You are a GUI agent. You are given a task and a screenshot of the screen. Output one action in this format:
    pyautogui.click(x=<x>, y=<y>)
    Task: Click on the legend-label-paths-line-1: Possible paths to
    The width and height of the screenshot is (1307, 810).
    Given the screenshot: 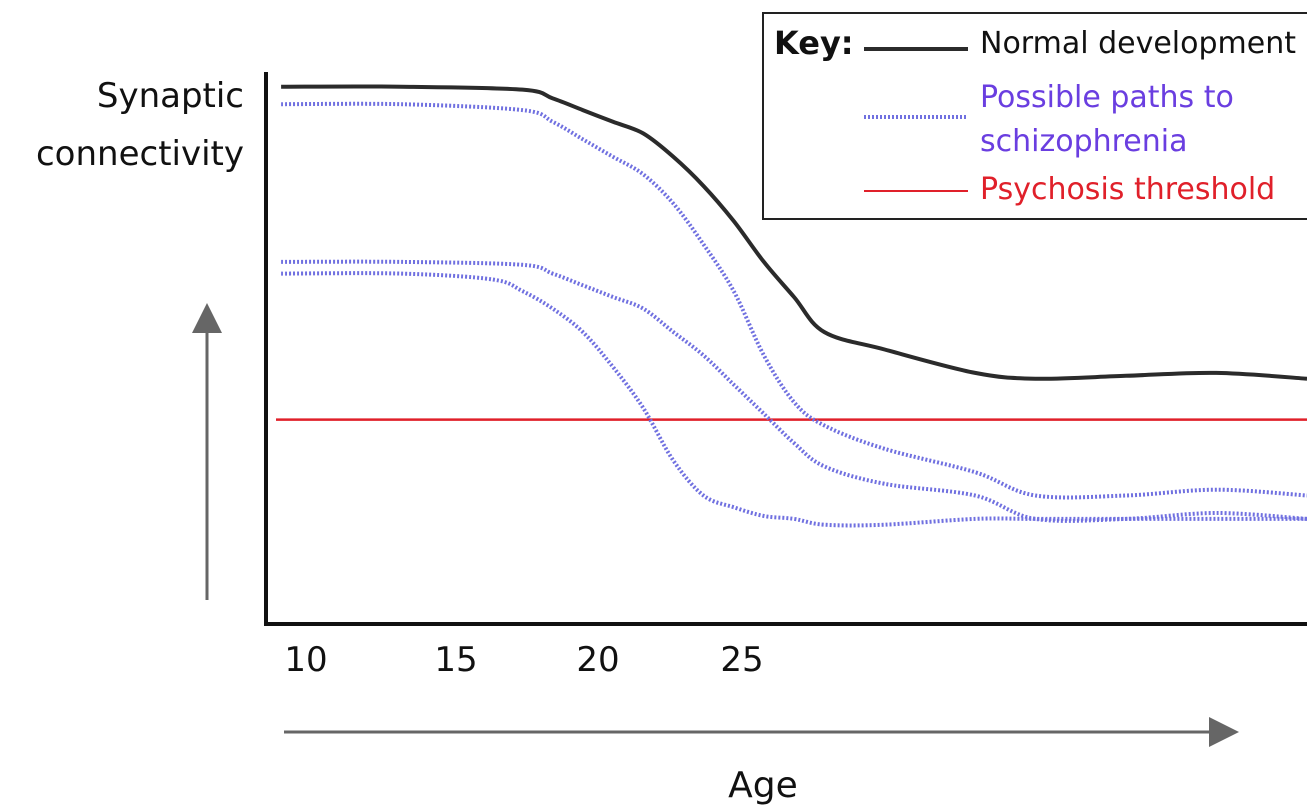 What is the action you would take?
    pyautogui.click(x=1107, y=97)
    